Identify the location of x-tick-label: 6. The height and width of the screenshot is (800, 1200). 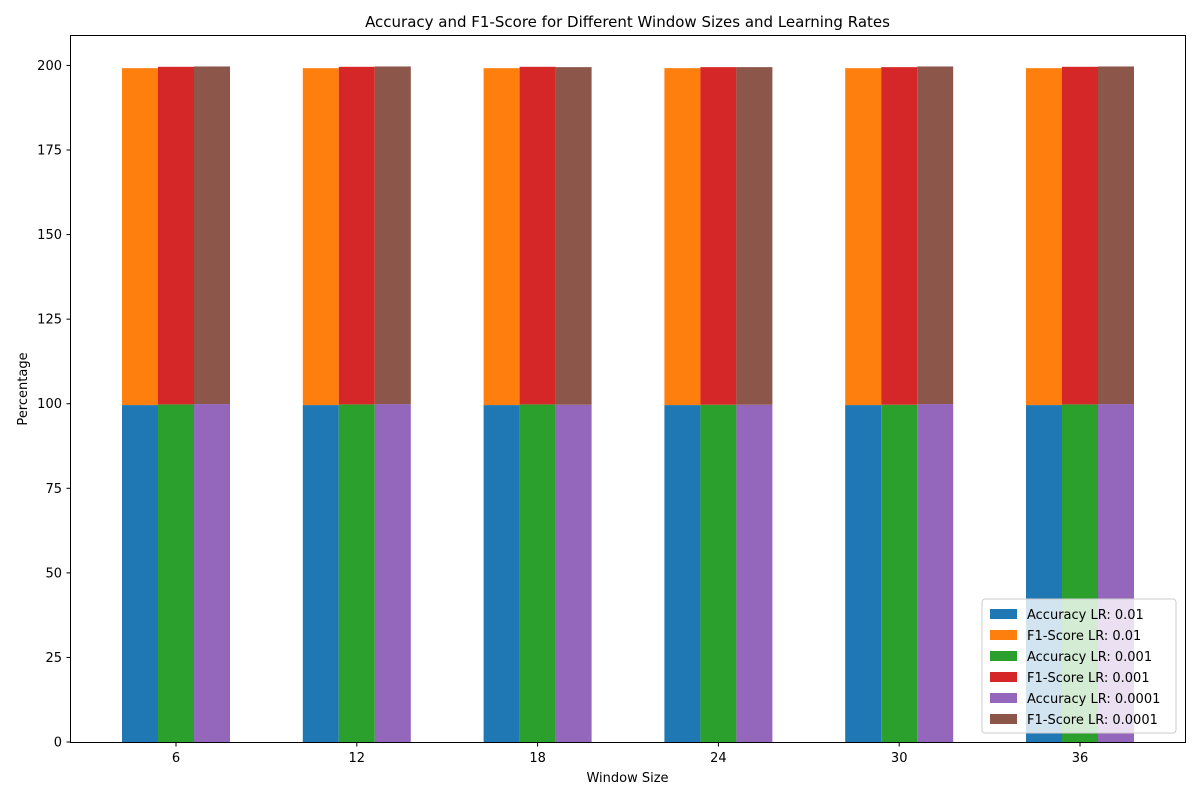
(176, 758).